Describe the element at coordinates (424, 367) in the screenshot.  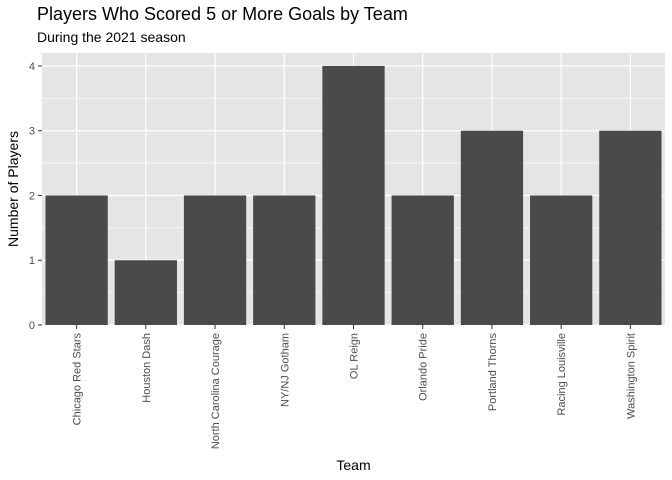
I see `x-tick-label: Orlando Pride` at that location.